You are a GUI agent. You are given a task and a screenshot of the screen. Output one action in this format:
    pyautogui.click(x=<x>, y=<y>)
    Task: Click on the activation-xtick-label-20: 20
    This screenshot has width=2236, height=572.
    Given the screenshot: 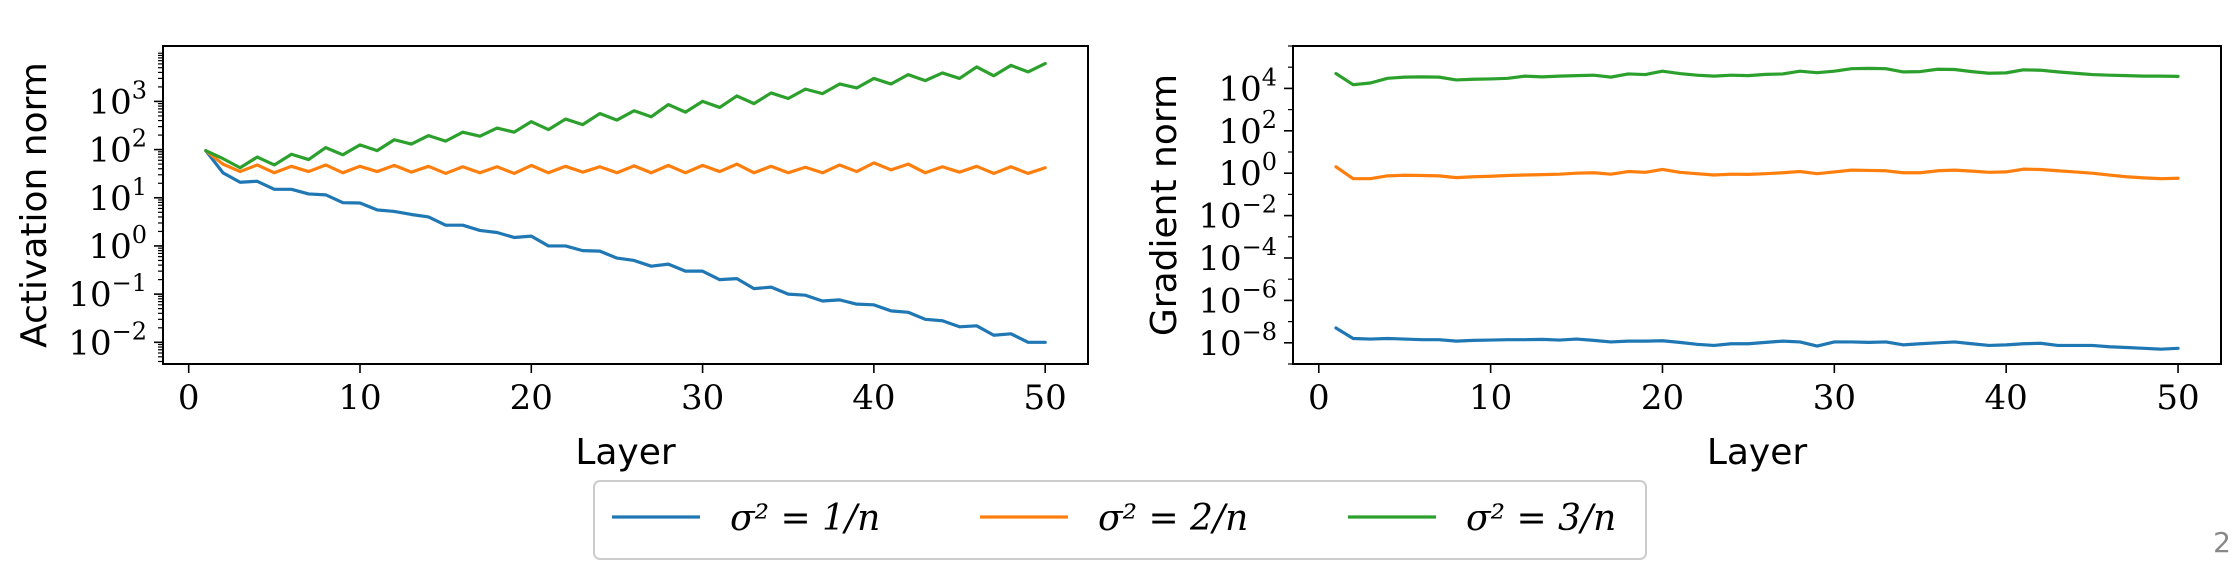 What is the action you would take?
    pyautogui.click(x=531, y=398)
    